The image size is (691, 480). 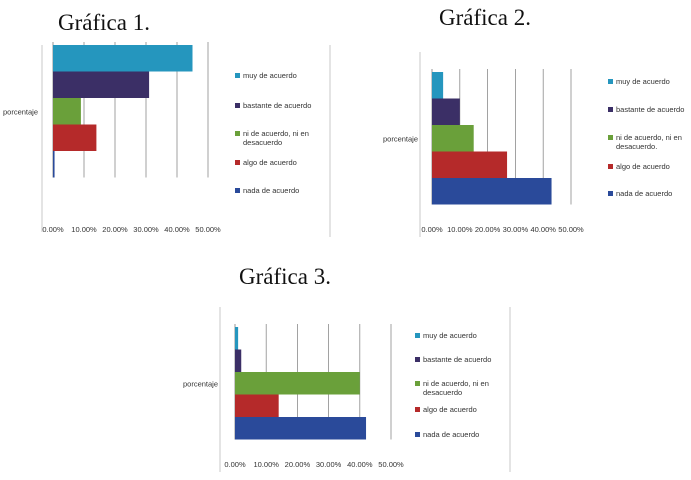 What do you see at coordinates (485, 17) in the screenshot?
I see `chart-title-2: Gráfica 2.` at bounding box center [485, 17].